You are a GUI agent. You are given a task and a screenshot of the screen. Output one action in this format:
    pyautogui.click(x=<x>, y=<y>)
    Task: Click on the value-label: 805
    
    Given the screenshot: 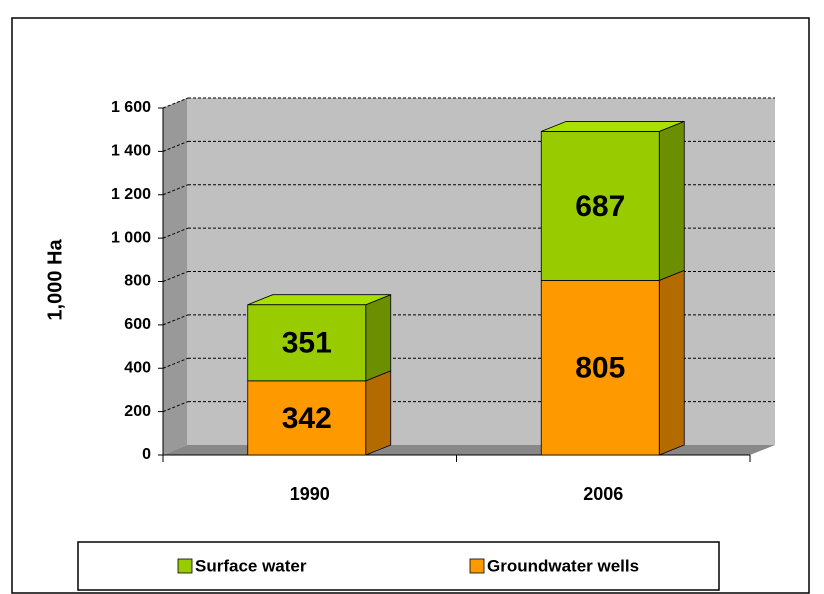 What is the action you would take?
    pyautogui.click(x=600, y=368)
    